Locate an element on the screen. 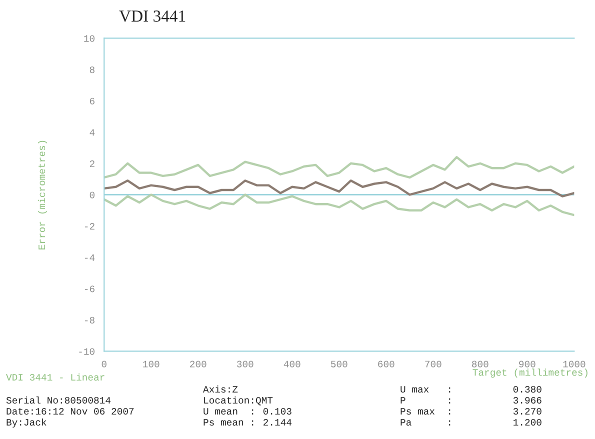  text: Axis:Z is located at coordinates (220, 389).